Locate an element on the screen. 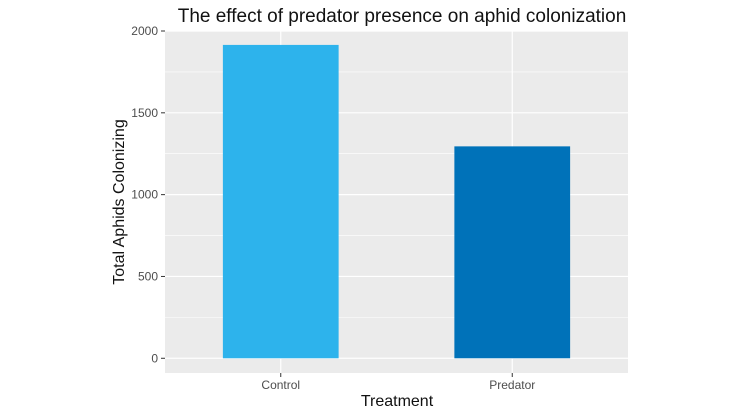 The image size is (740, 410). x-axis-title: Treatment is located at coordinates (397, 401).